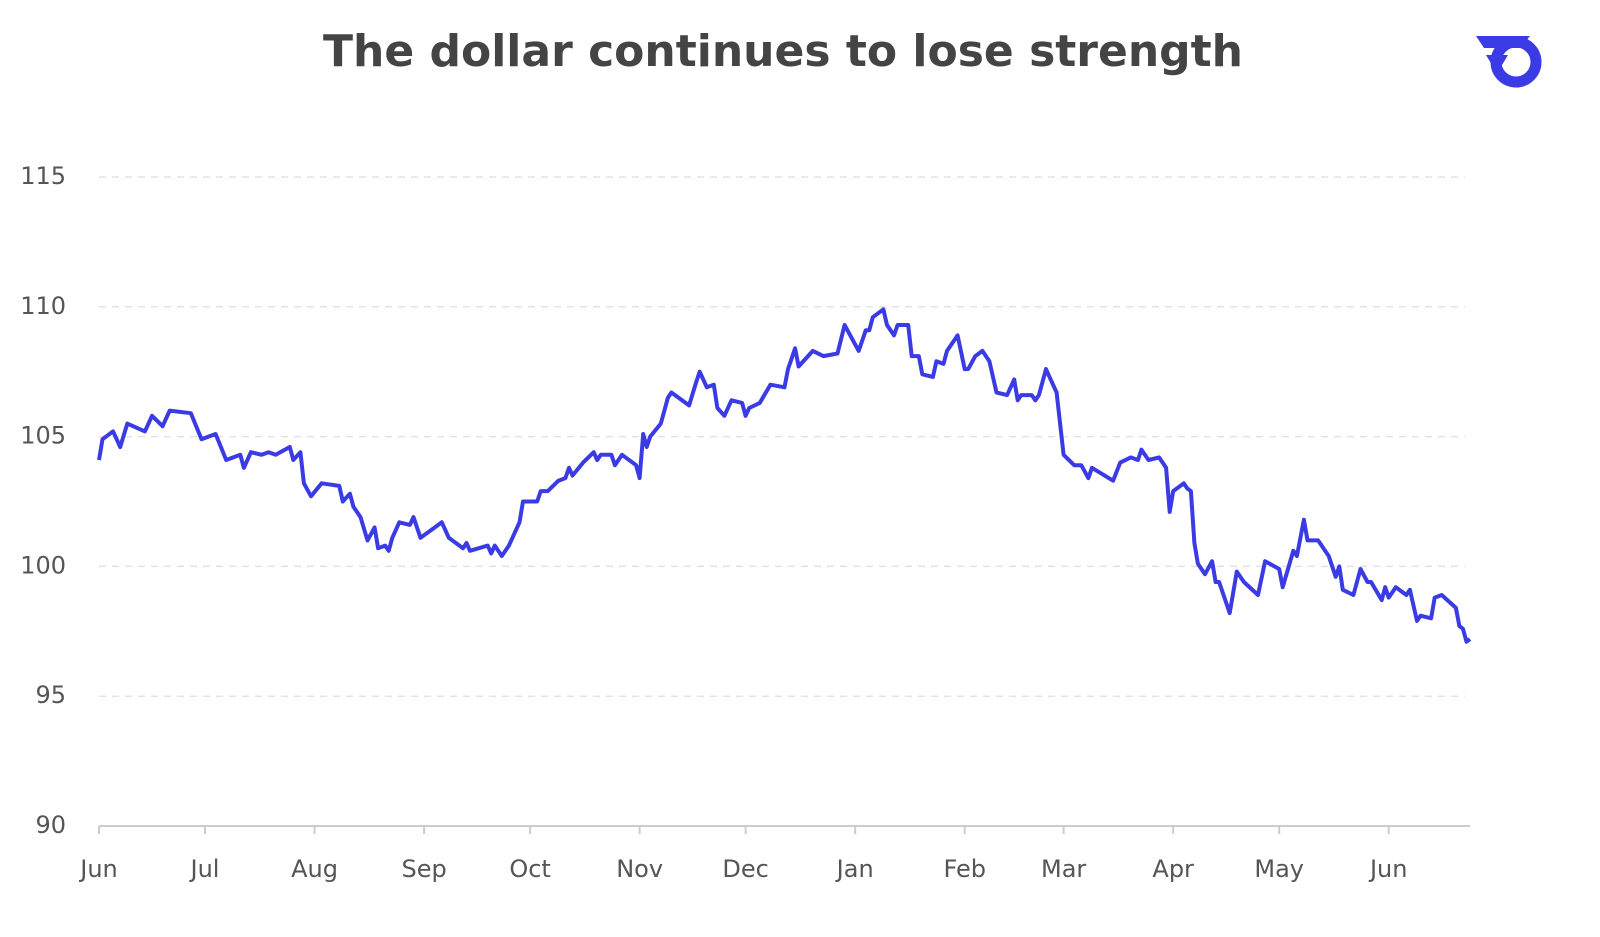 The height and width of the screenshot is (937, 1600). What do you see at coordinates (1509, 62) in the screenshot?
I see `logo` at bounding box center [1509, 62].